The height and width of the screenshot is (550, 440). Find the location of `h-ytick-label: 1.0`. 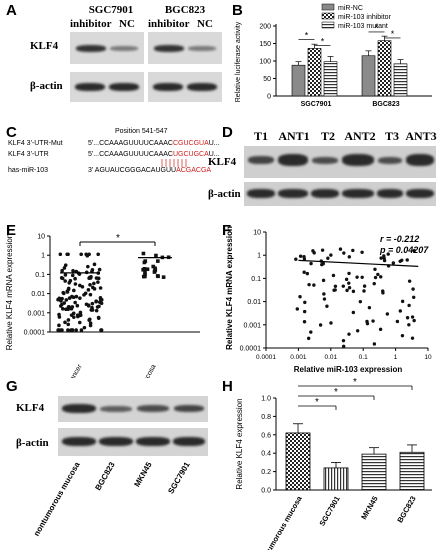

h-ytick-label: 1.0 is located at coordinates (266, 399).